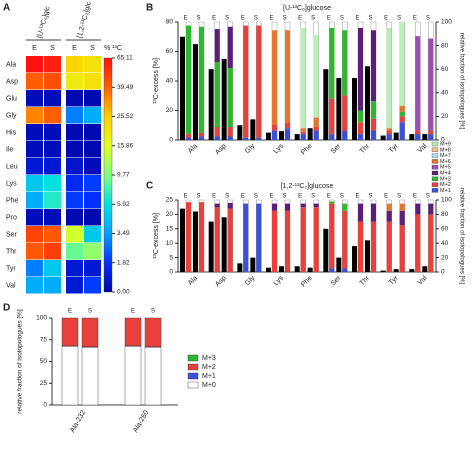  What do you see at coordinates (445, 162) in the screenshot?
I see `legend-label: M+6` at bounding box center [445, 162].